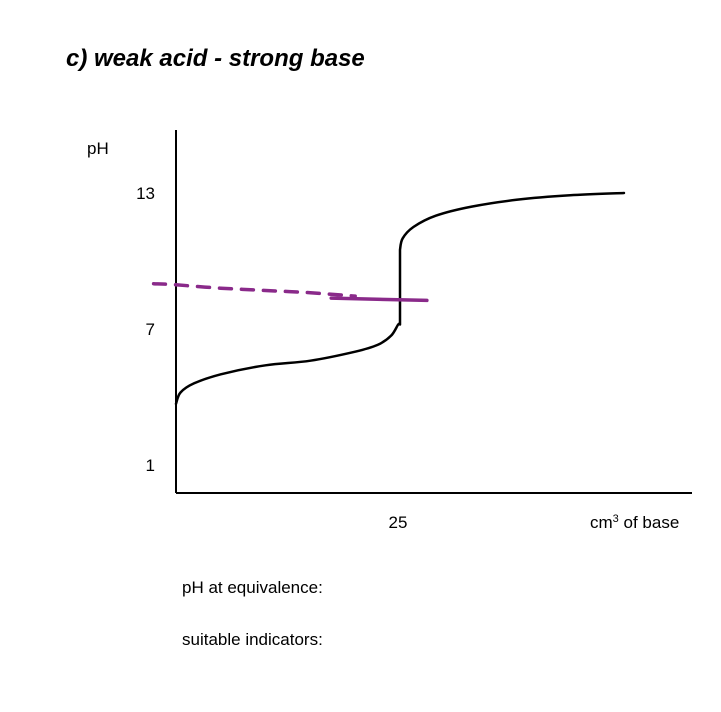 The height and width of the screenshot is (712, 721). What do you see at coordinates (215, 58) in the screenshot?
I see `chart-title: c) weak acid - strong base` at bounding box center [215, 58].